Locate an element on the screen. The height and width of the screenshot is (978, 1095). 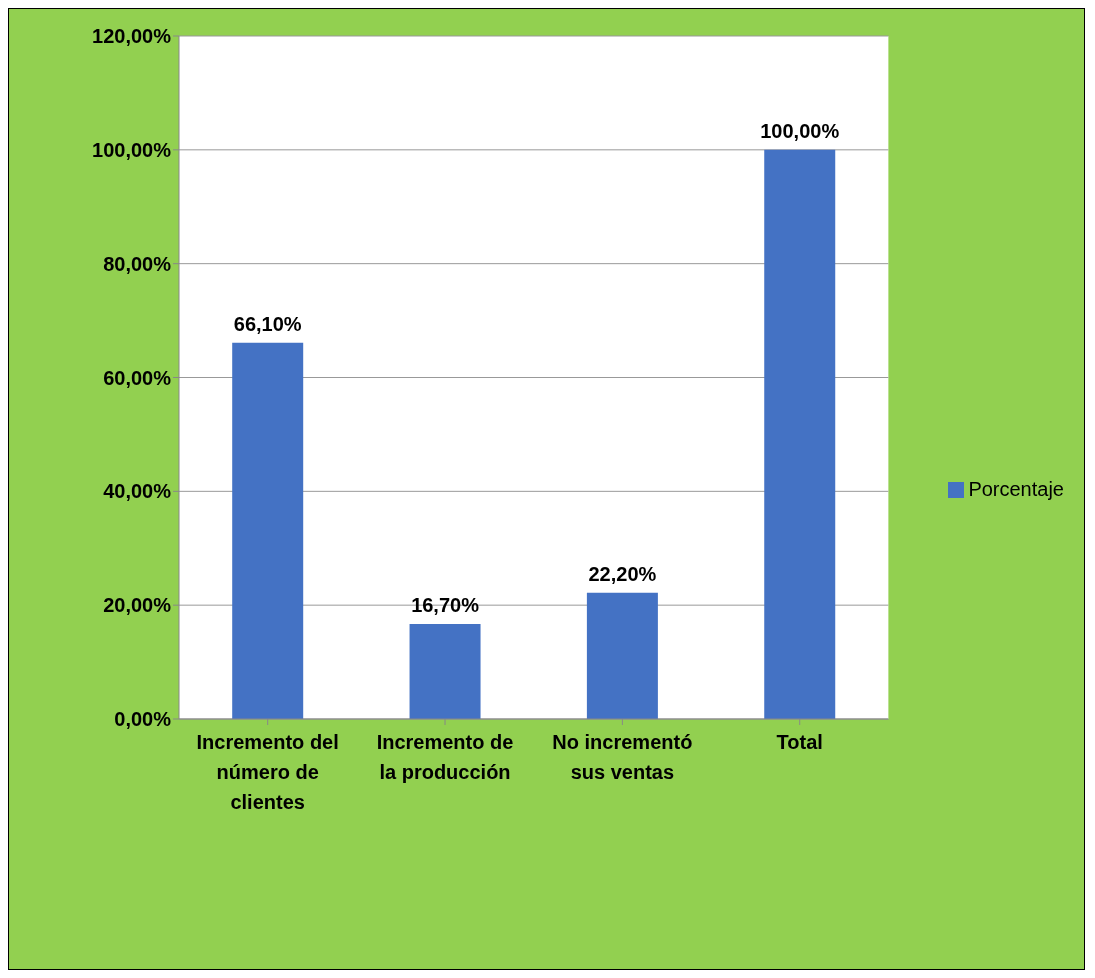
x-tick-label: Total is located at coordinates (799, 742).